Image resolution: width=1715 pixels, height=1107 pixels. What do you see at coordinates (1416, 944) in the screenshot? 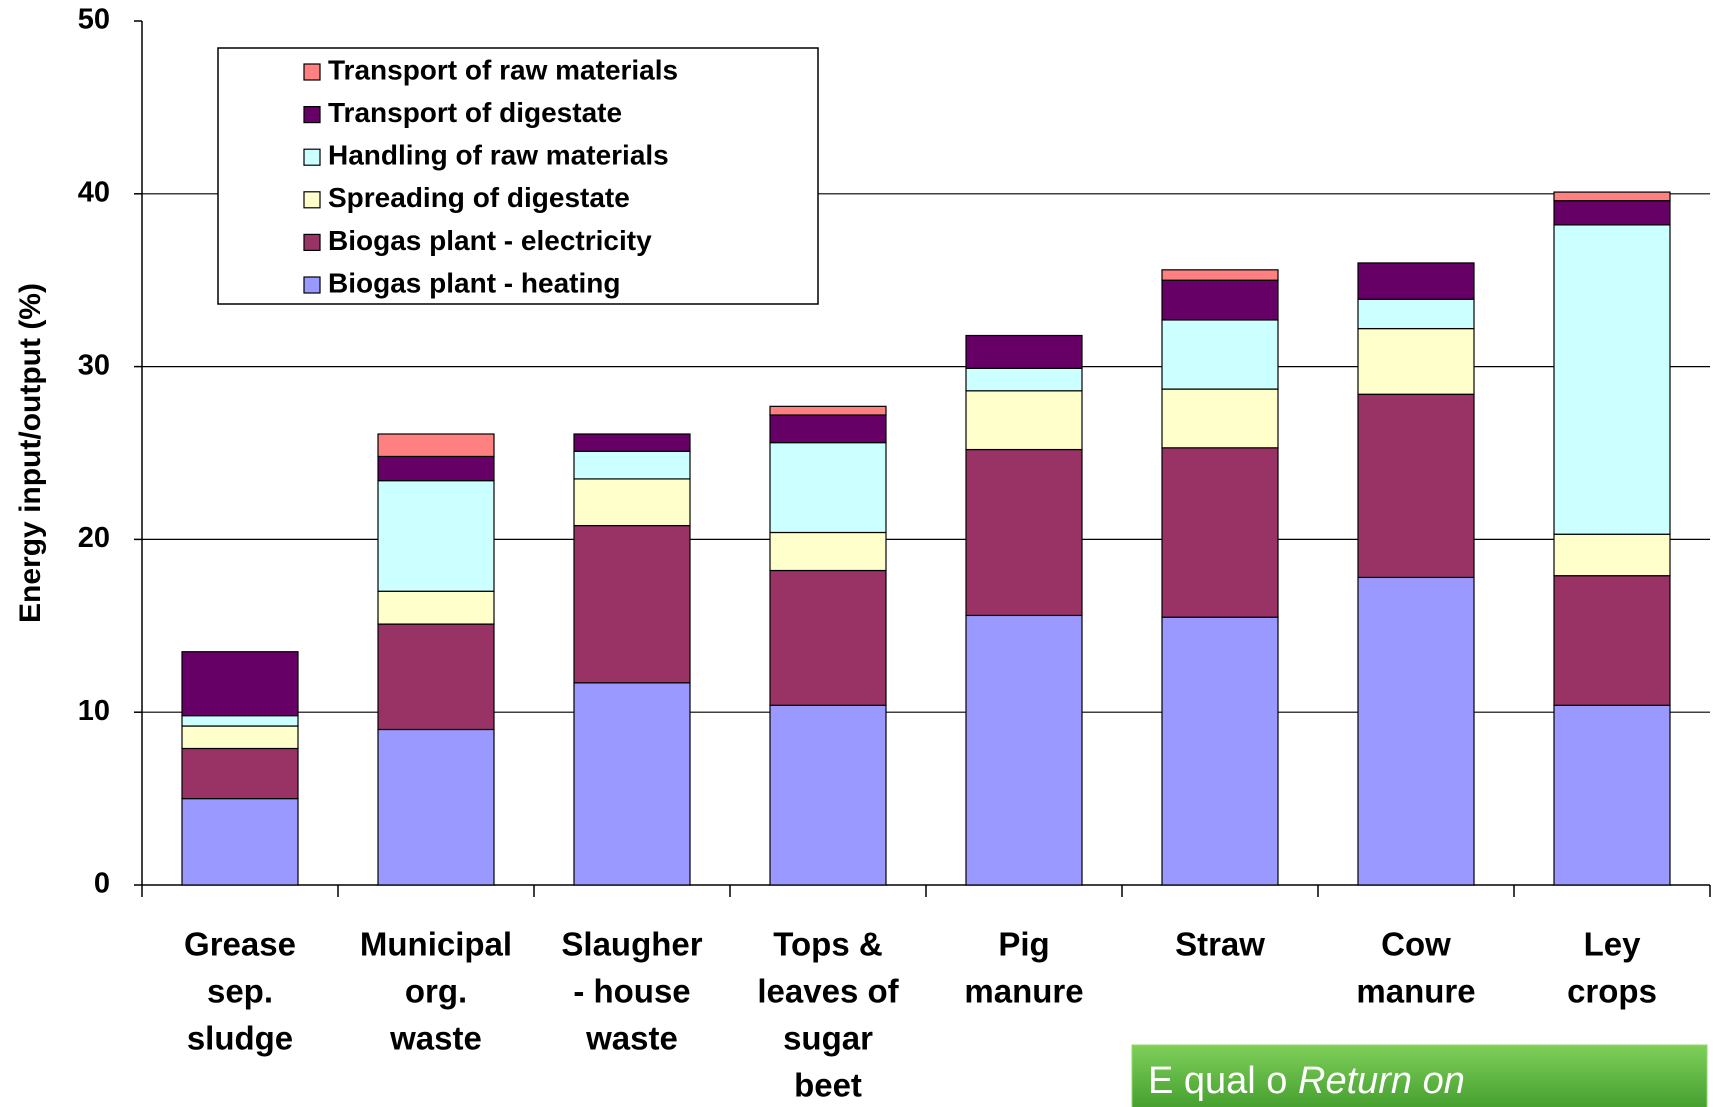
I see `x-tick-label: Cow` at bounding box center [1416, 944].